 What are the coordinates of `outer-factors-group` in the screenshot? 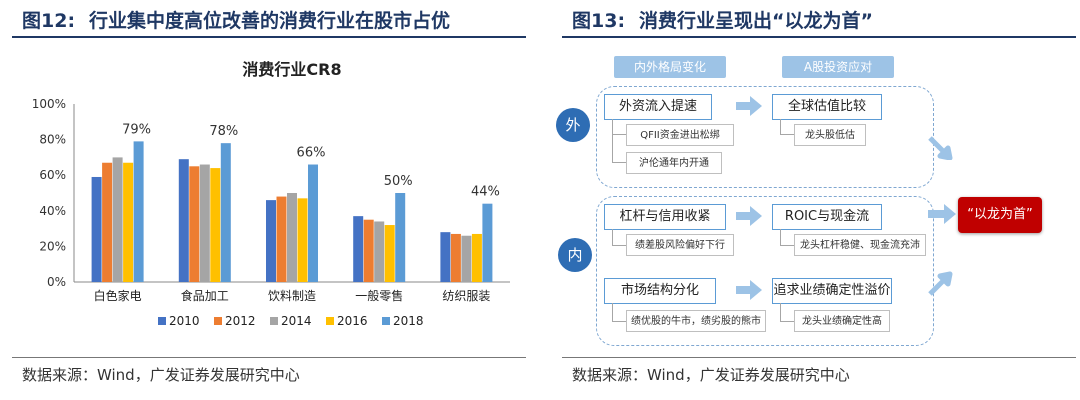 It's located at (765, 137).